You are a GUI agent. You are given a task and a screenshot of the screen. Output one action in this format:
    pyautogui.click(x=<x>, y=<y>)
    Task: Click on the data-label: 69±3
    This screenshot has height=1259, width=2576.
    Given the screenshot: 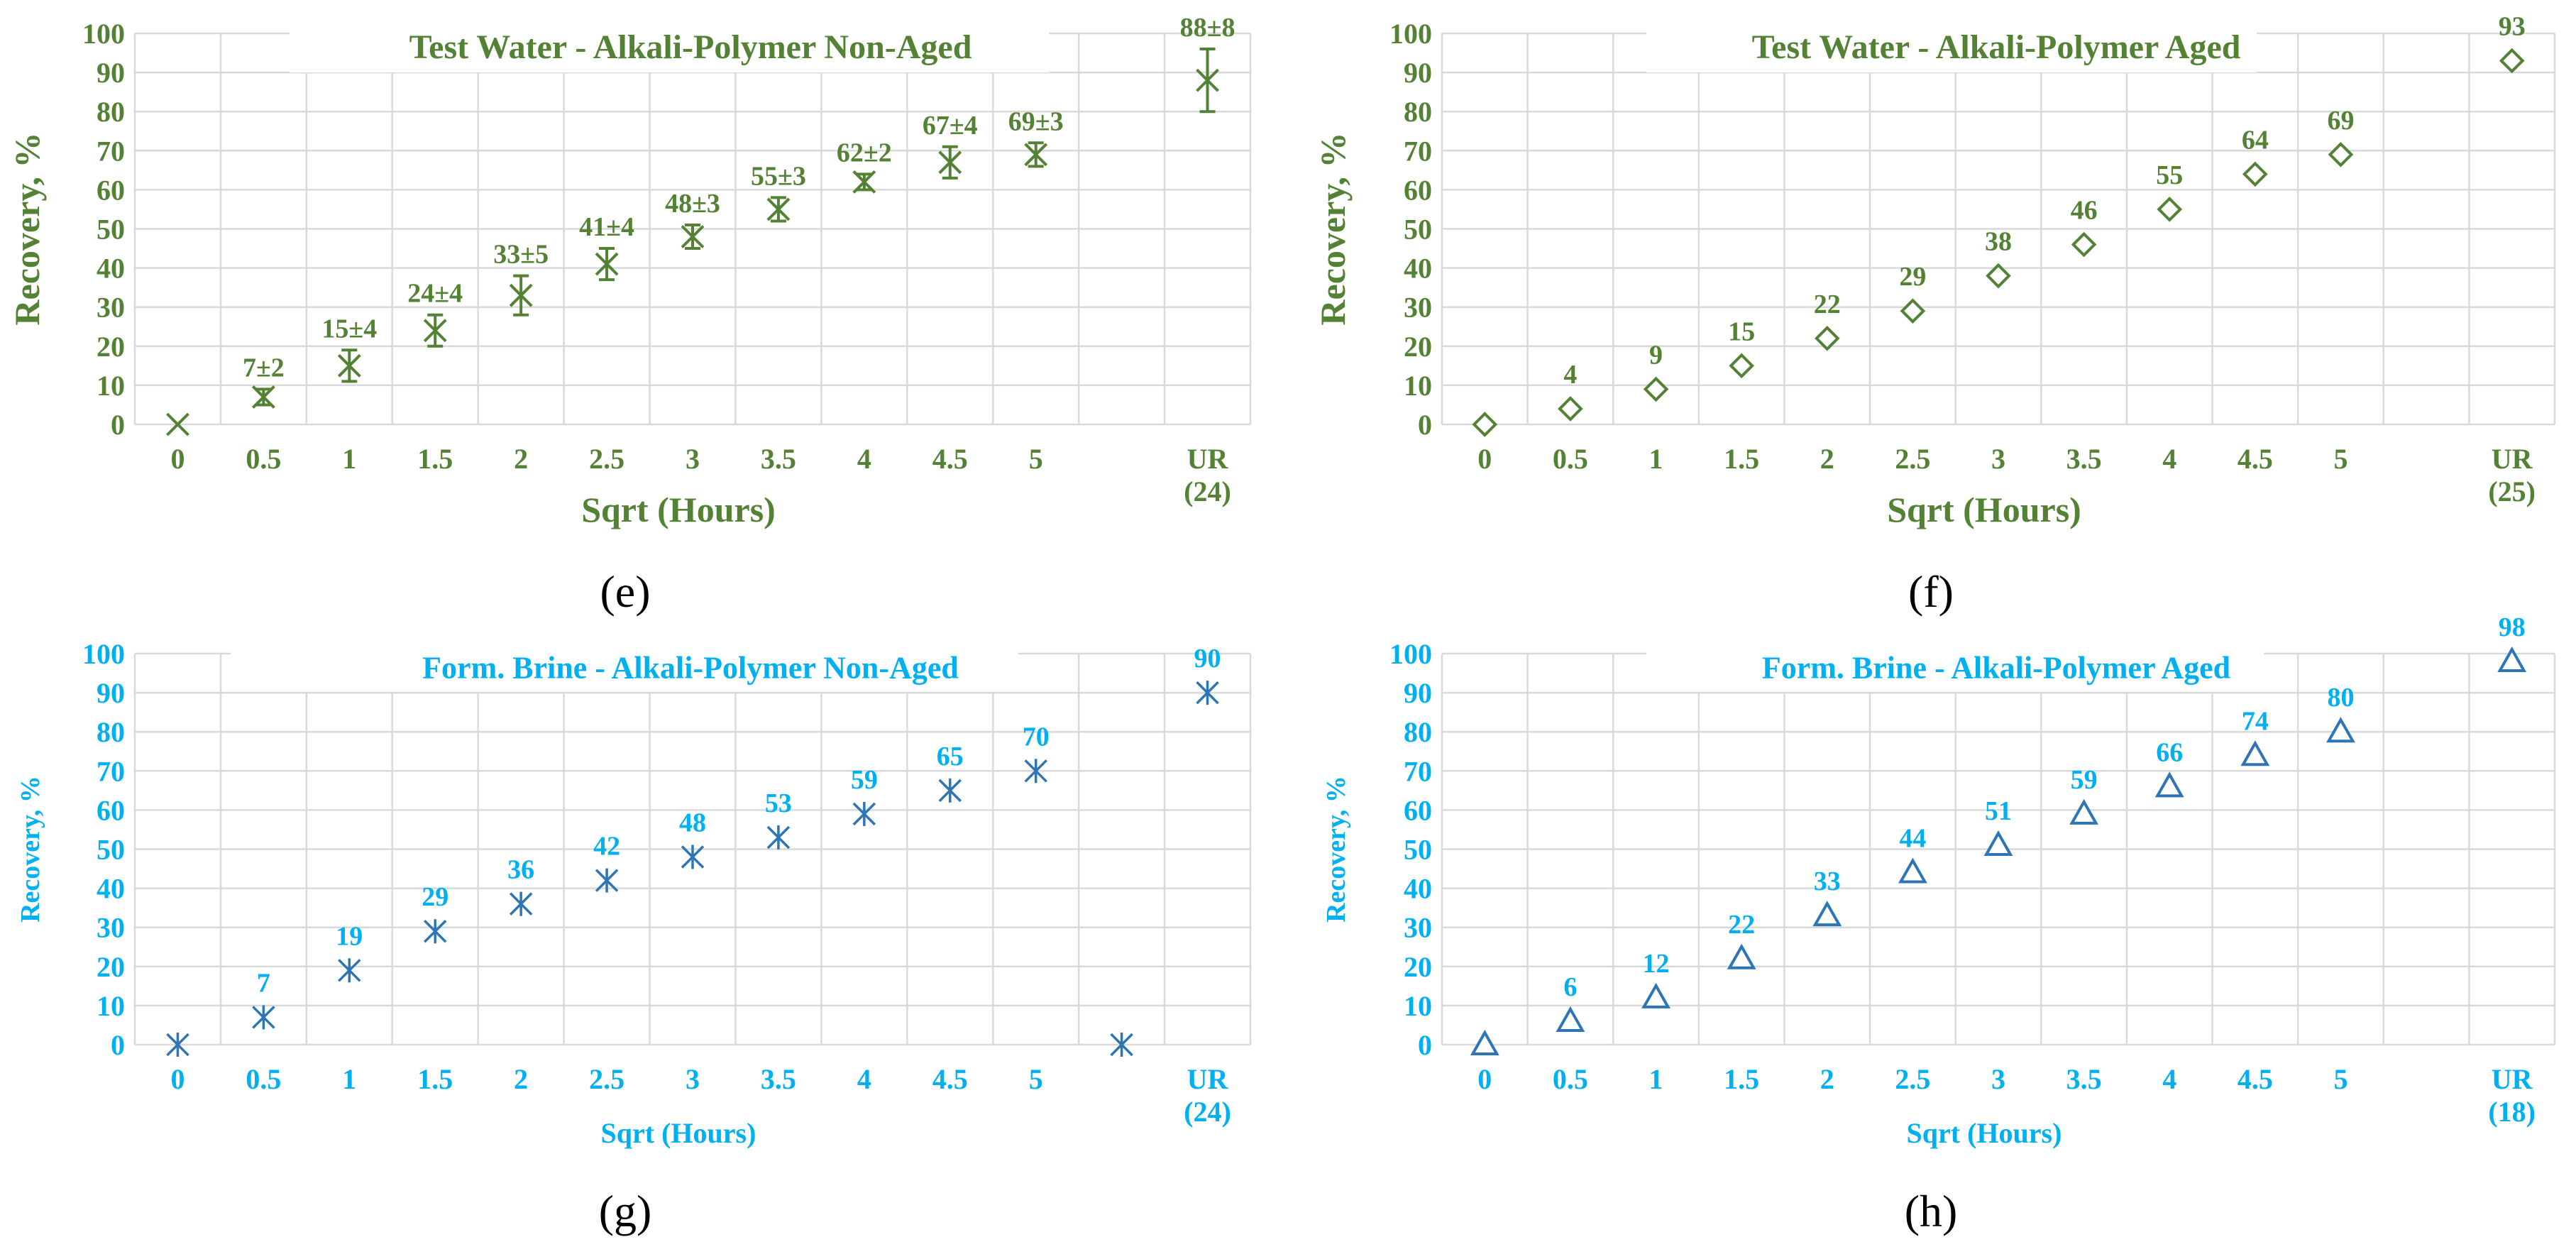 What is the action you would take?
    pyautogui.click(x=1036, y=121)
    